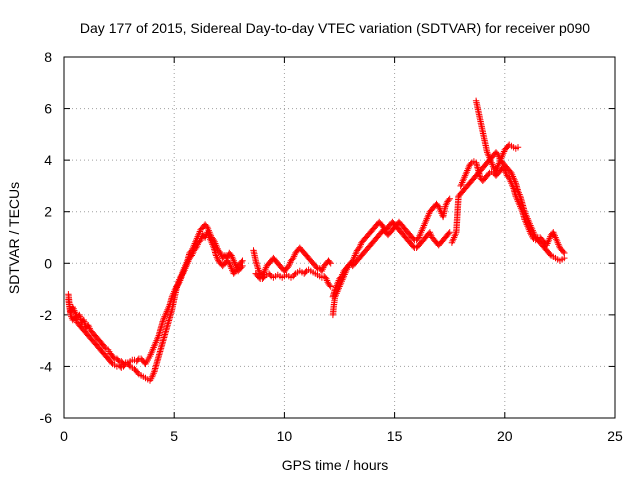 The image size is (640, 480). Describe the element at coordinates (64, 436) in the screenshot. I see `x-tick-label: 0` at that location.